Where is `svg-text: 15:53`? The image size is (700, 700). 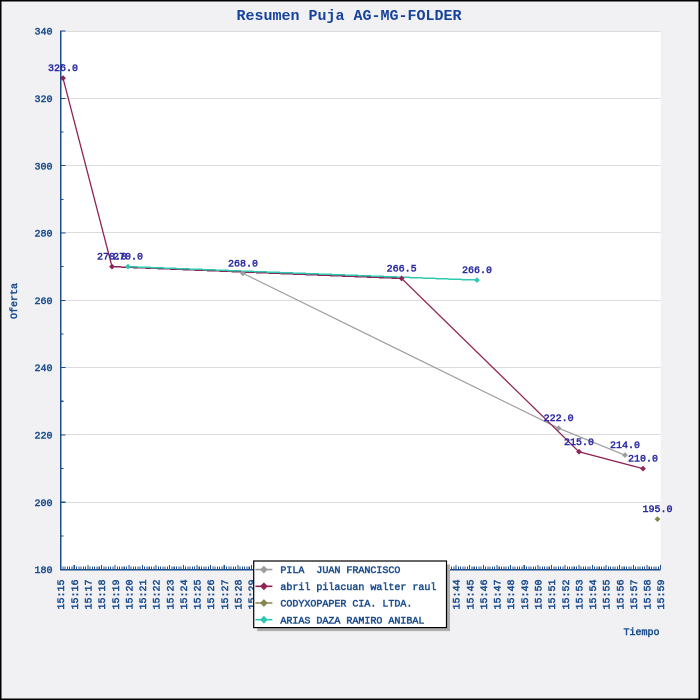
svg-text: 15:53 is located at coordinates (580, 594).